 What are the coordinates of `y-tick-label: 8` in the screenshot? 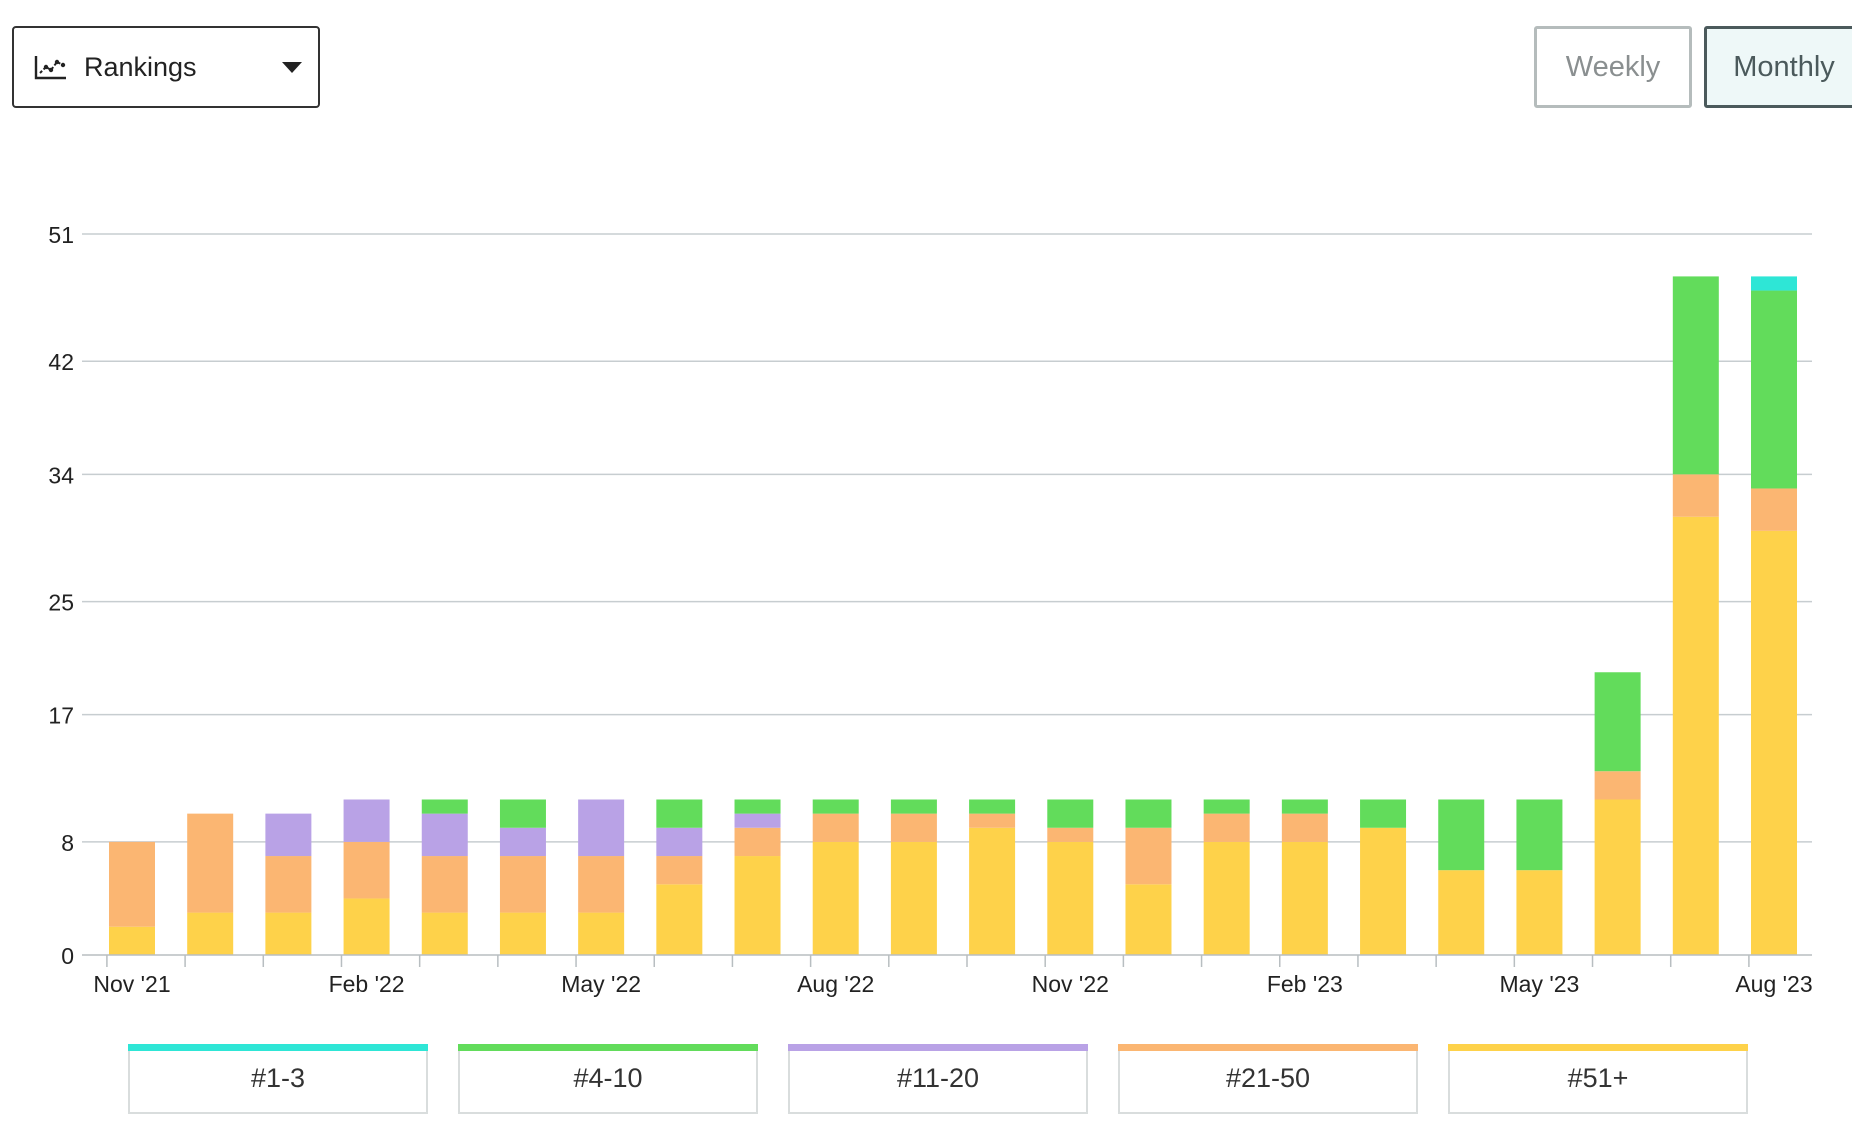 It's located at (67, 843).